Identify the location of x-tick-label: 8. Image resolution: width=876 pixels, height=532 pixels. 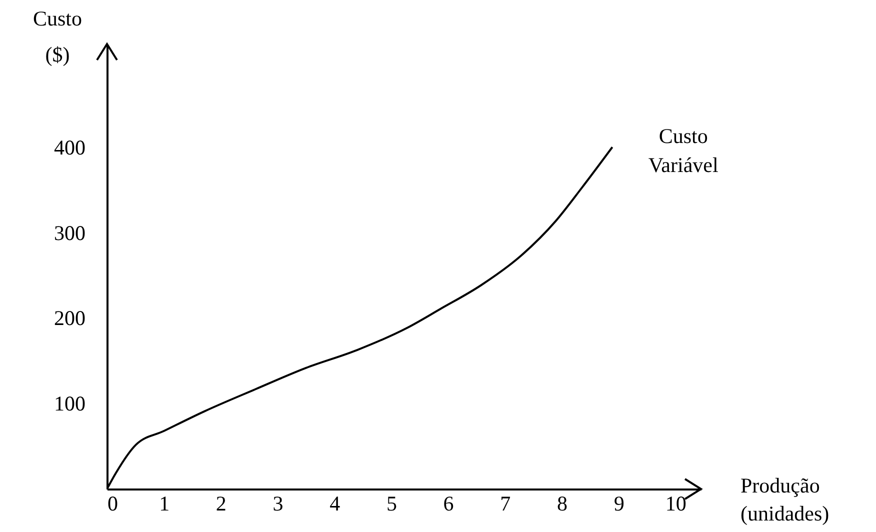
(562, 504).